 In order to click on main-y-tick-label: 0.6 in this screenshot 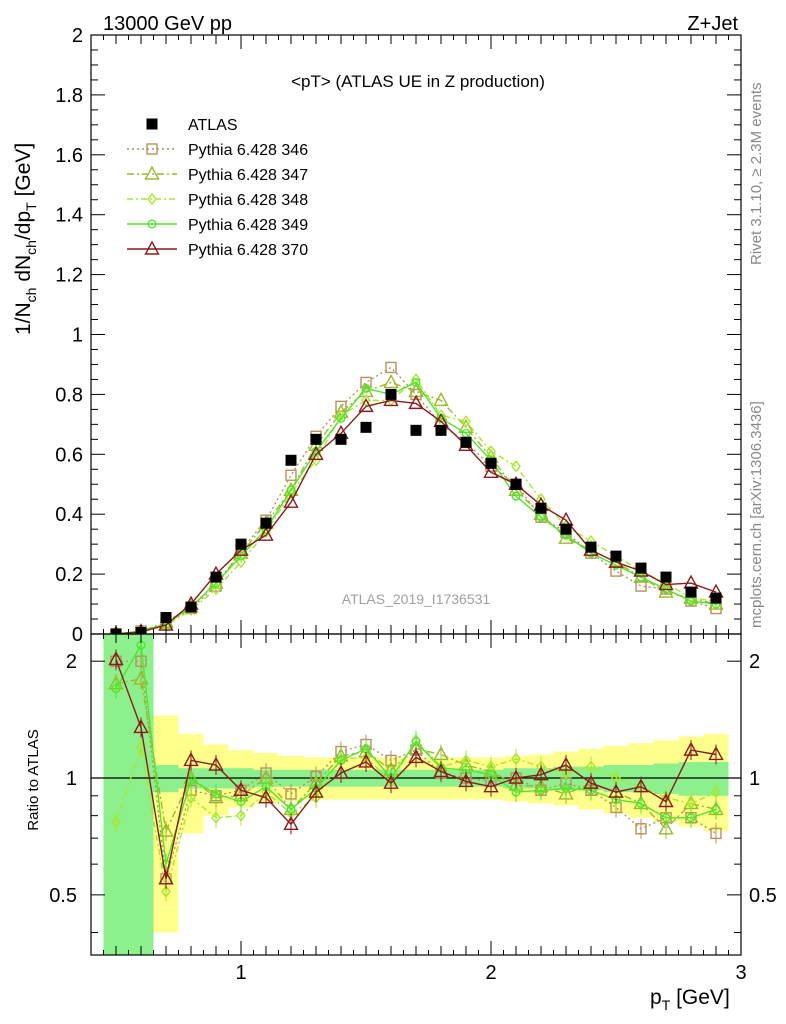, I will do `click(69, 455)`.